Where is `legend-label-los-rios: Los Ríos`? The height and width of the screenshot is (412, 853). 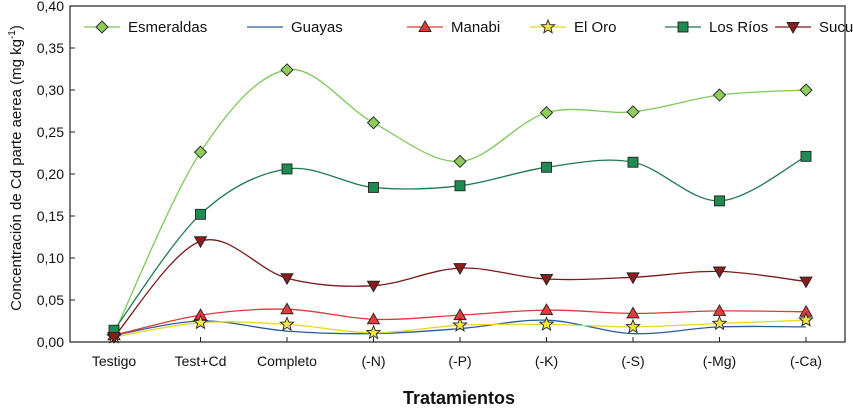
legend-label-los-rios: Los Ríos is located at coordinates (738, 27).